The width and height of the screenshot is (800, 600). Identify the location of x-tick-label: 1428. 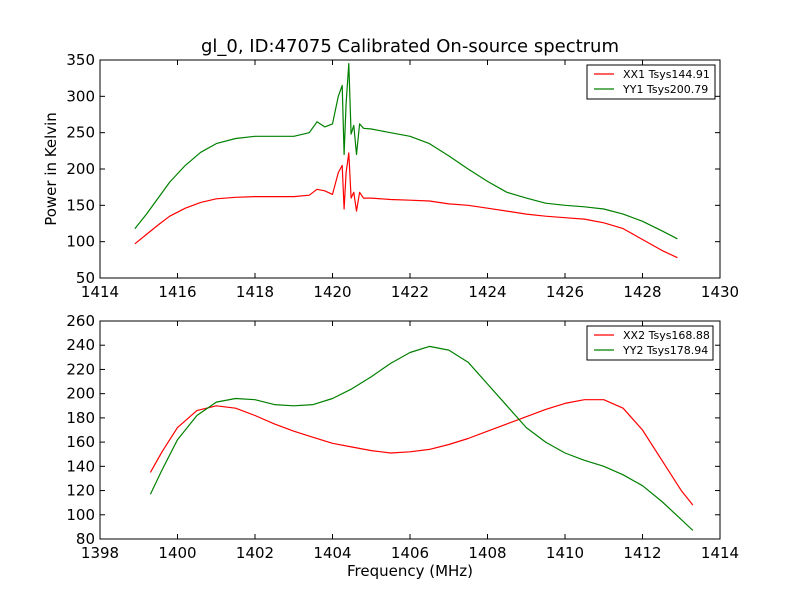
(642, 292).